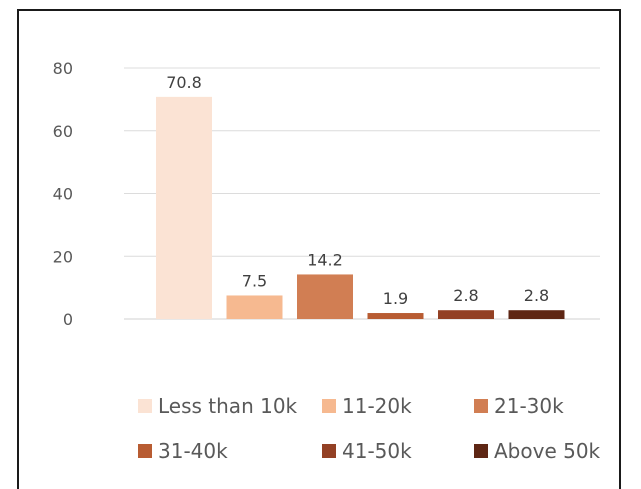 This screenshot has width=641, height=489. I want to click on y-tick-label: 40, so click(63, 194).